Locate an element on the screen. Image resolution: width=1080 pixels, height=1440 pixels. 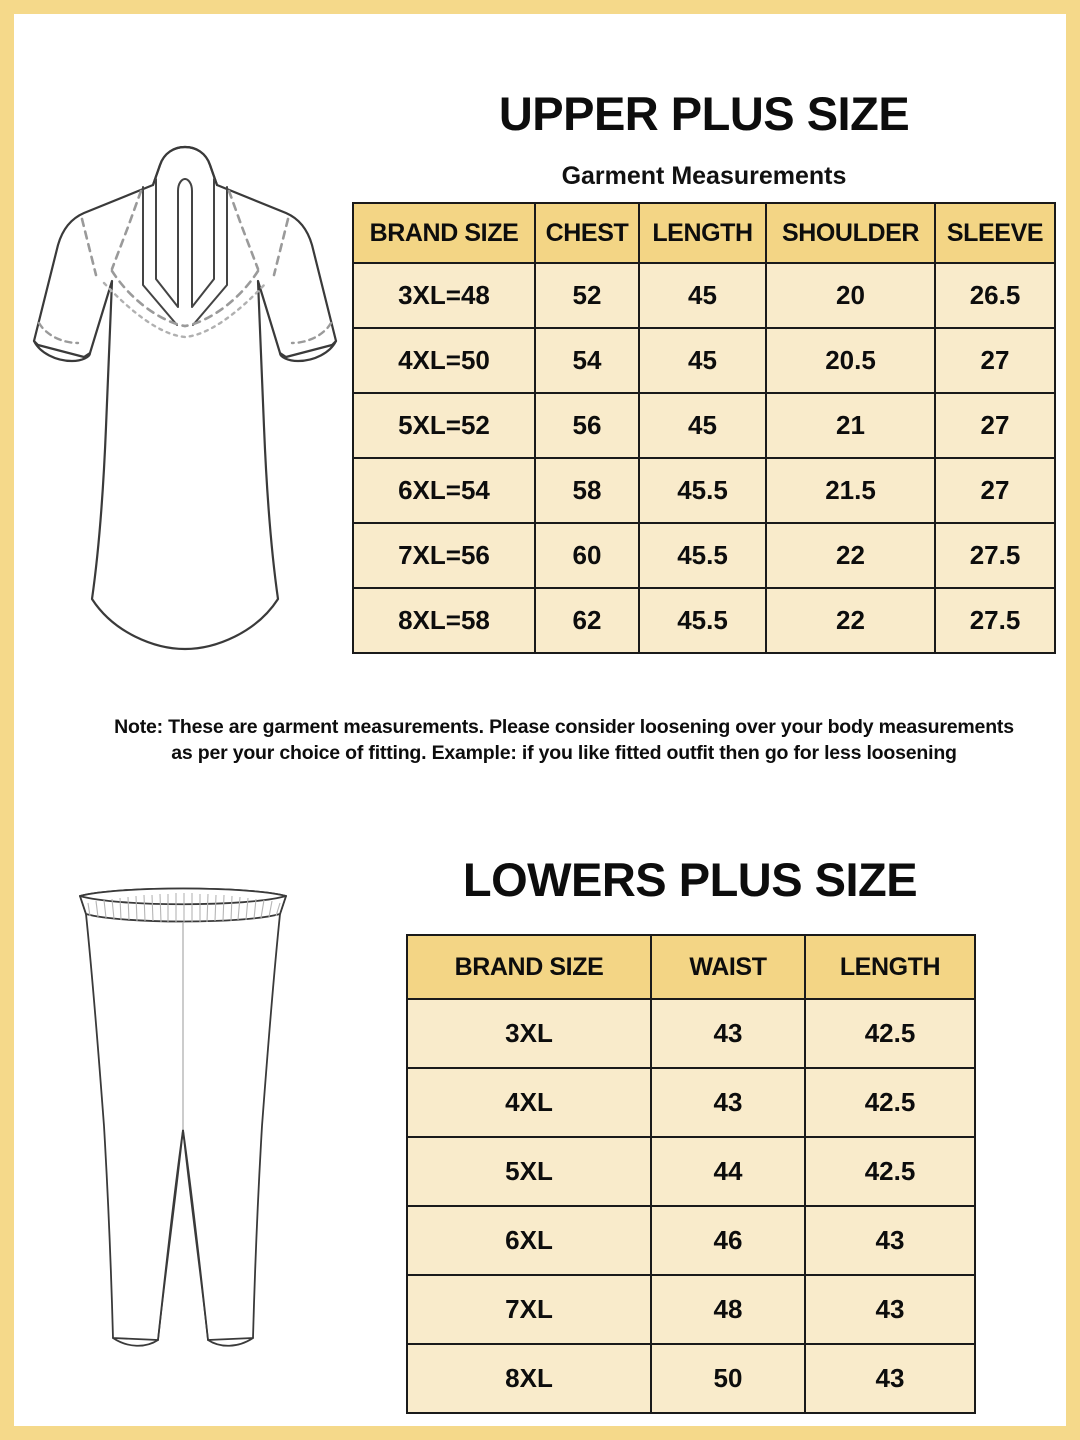
table-row: 3XL 43 42.5 is located at coordinates (691, 1033).